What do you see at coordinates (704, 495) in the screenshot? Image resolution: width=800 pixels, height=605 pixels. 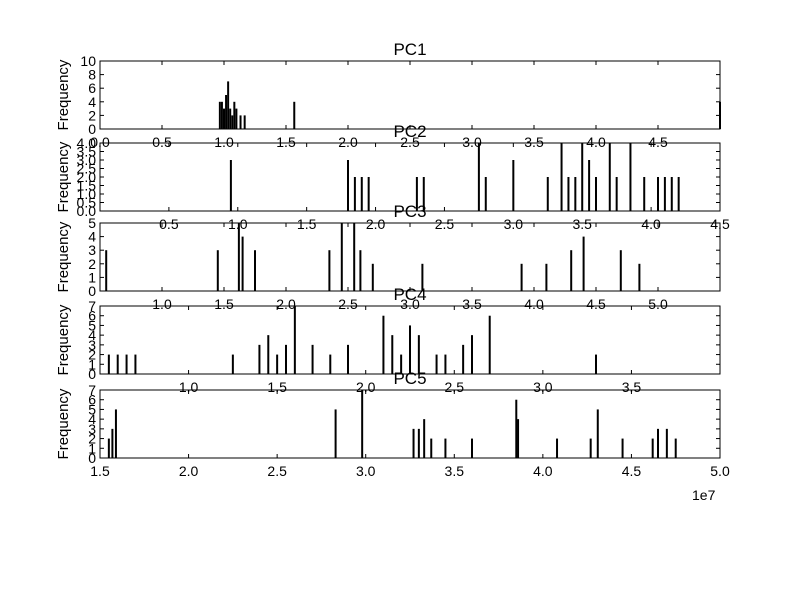 I see `x-offset-label: 1e7` at bounding box center [704, 495].